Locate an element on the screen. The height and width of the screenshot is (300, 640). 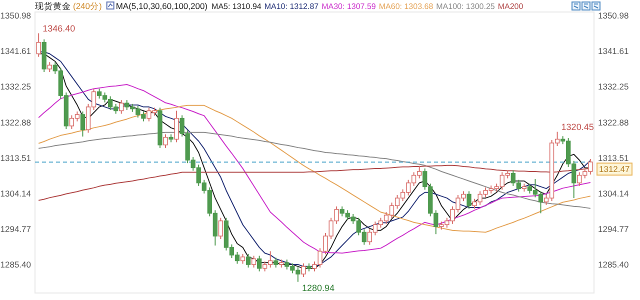
text: MA100: 1300.25 is located at coordinates (466, 6).